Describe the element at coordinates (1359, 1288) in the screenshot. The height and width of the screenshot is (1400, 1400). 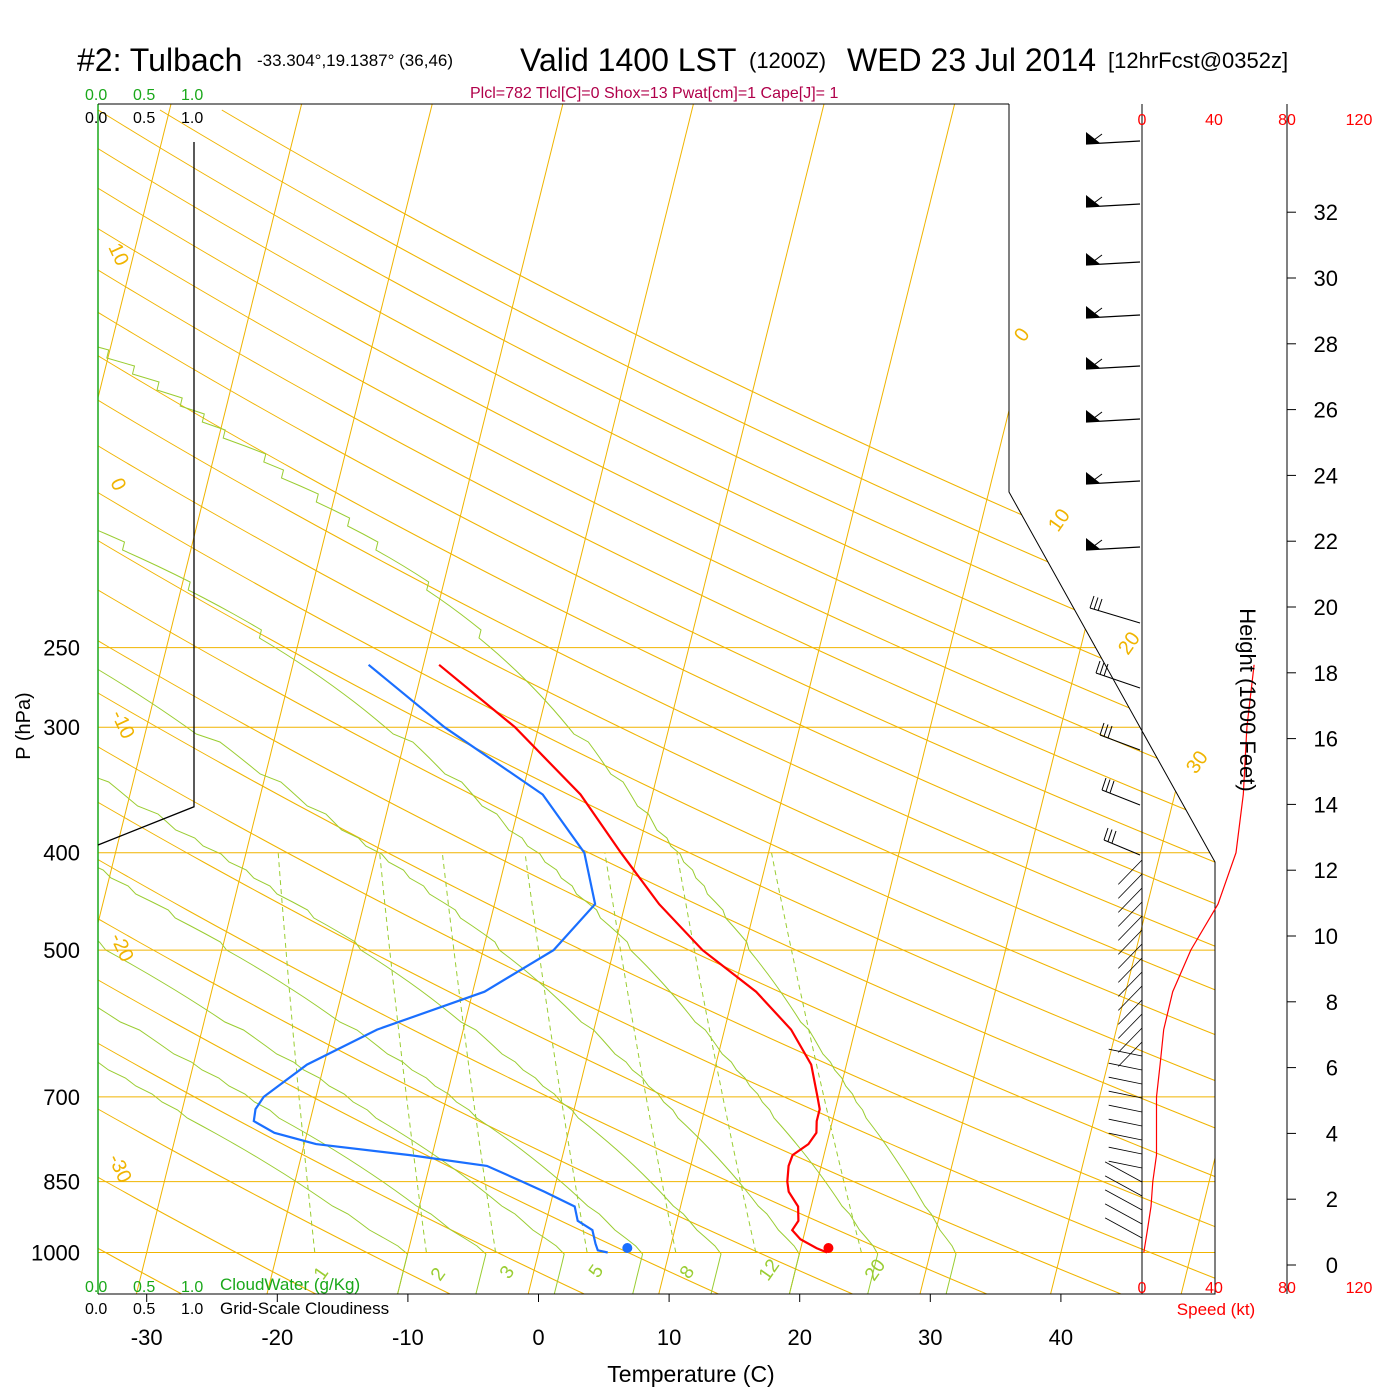
I see `speed-bottom-3: 120` at that location.